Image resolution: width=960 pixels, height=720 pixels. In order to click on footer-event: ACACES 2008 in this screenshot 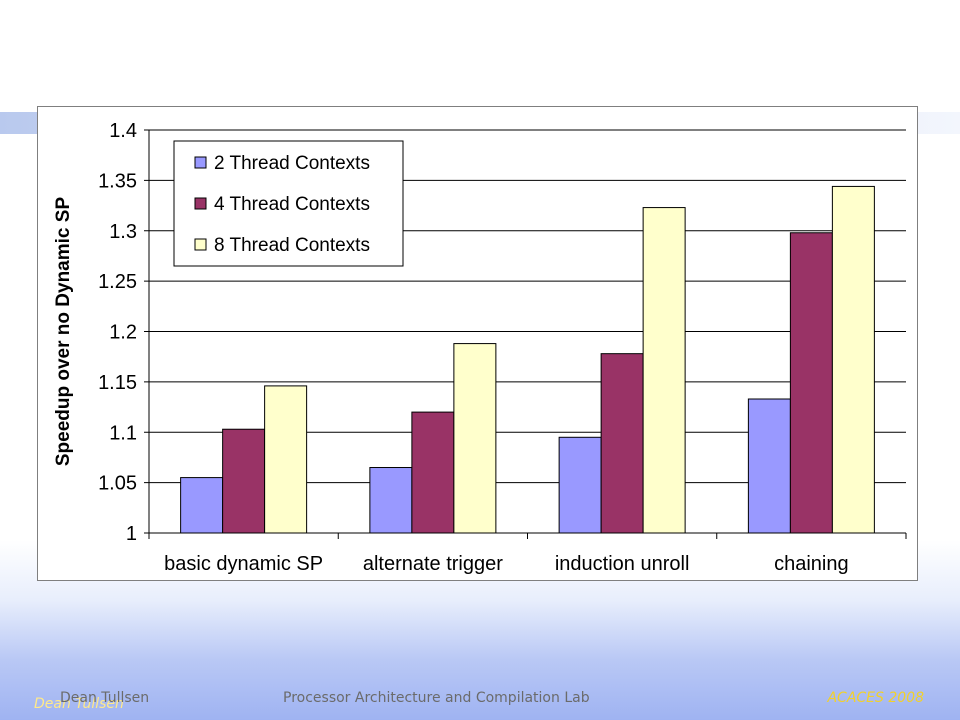, I will do `click(875, 698)`.